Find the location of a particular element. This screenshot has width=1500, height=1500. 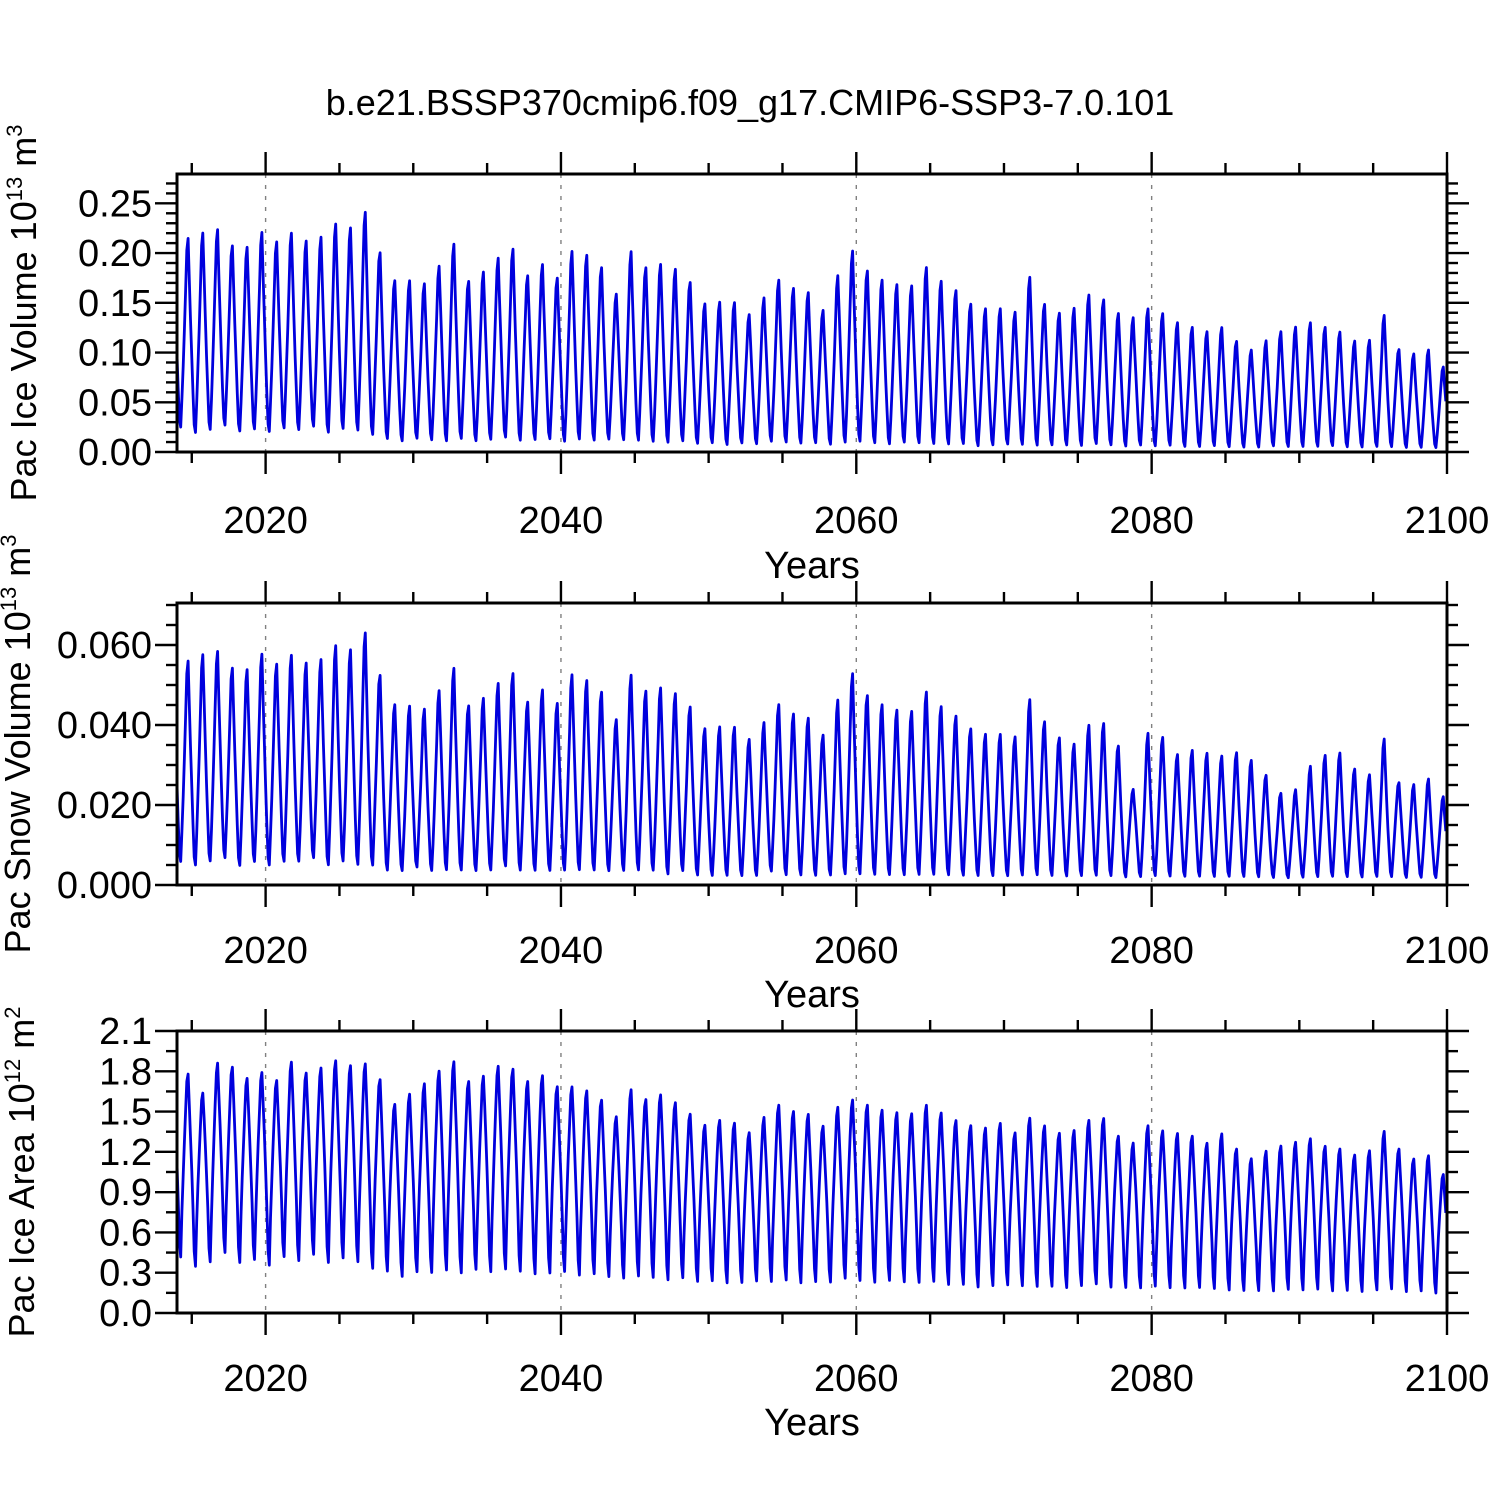

y-tick-label: 0.20 is located at coordinates (115, 254).